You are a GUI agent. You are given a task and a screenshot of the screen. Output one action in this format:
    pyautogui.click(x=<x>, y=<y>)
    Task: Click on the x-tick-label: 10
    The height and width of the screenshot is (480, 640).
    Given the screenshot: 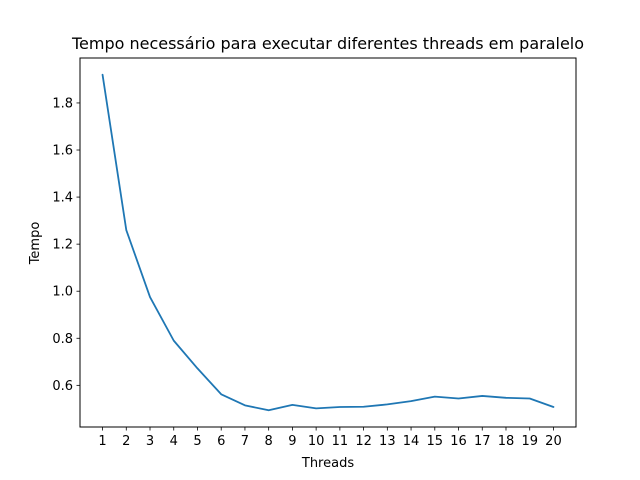 What is the action you would take?
    pyautogui.click(x=316, y=441)
    